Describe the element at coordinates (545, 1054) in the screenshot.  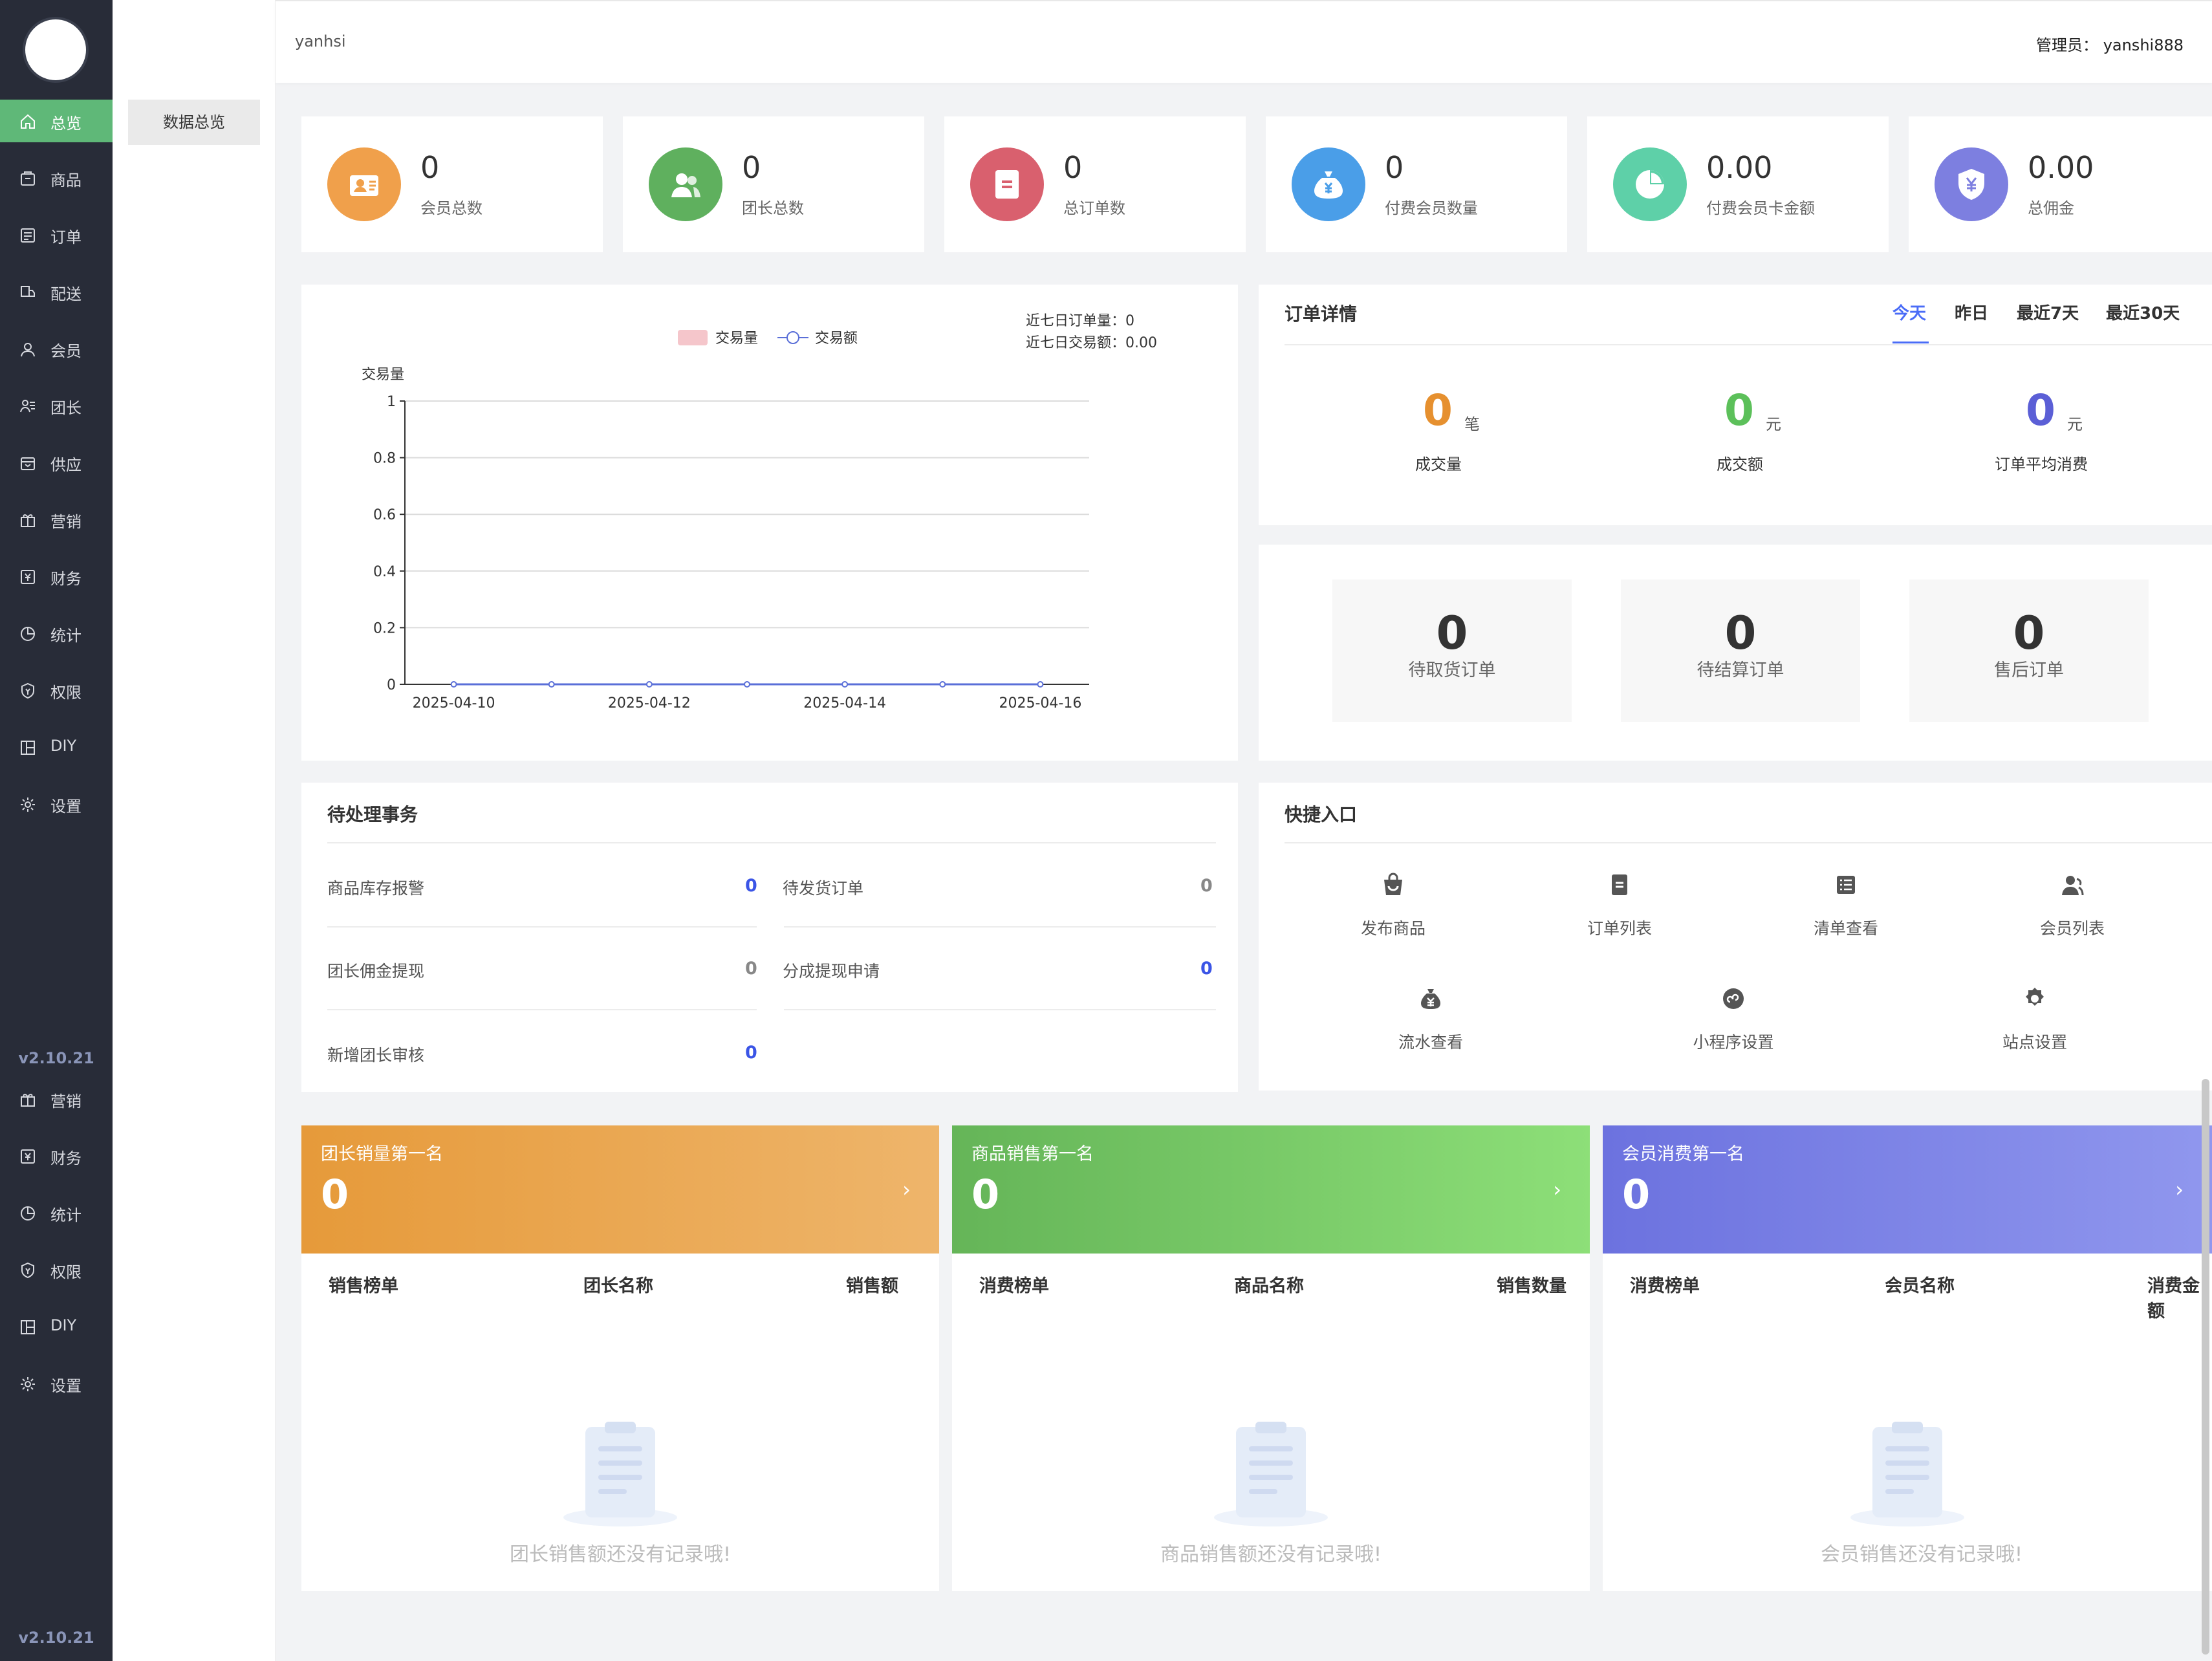
I see `task-item: 新增团长审核 0` at that location.